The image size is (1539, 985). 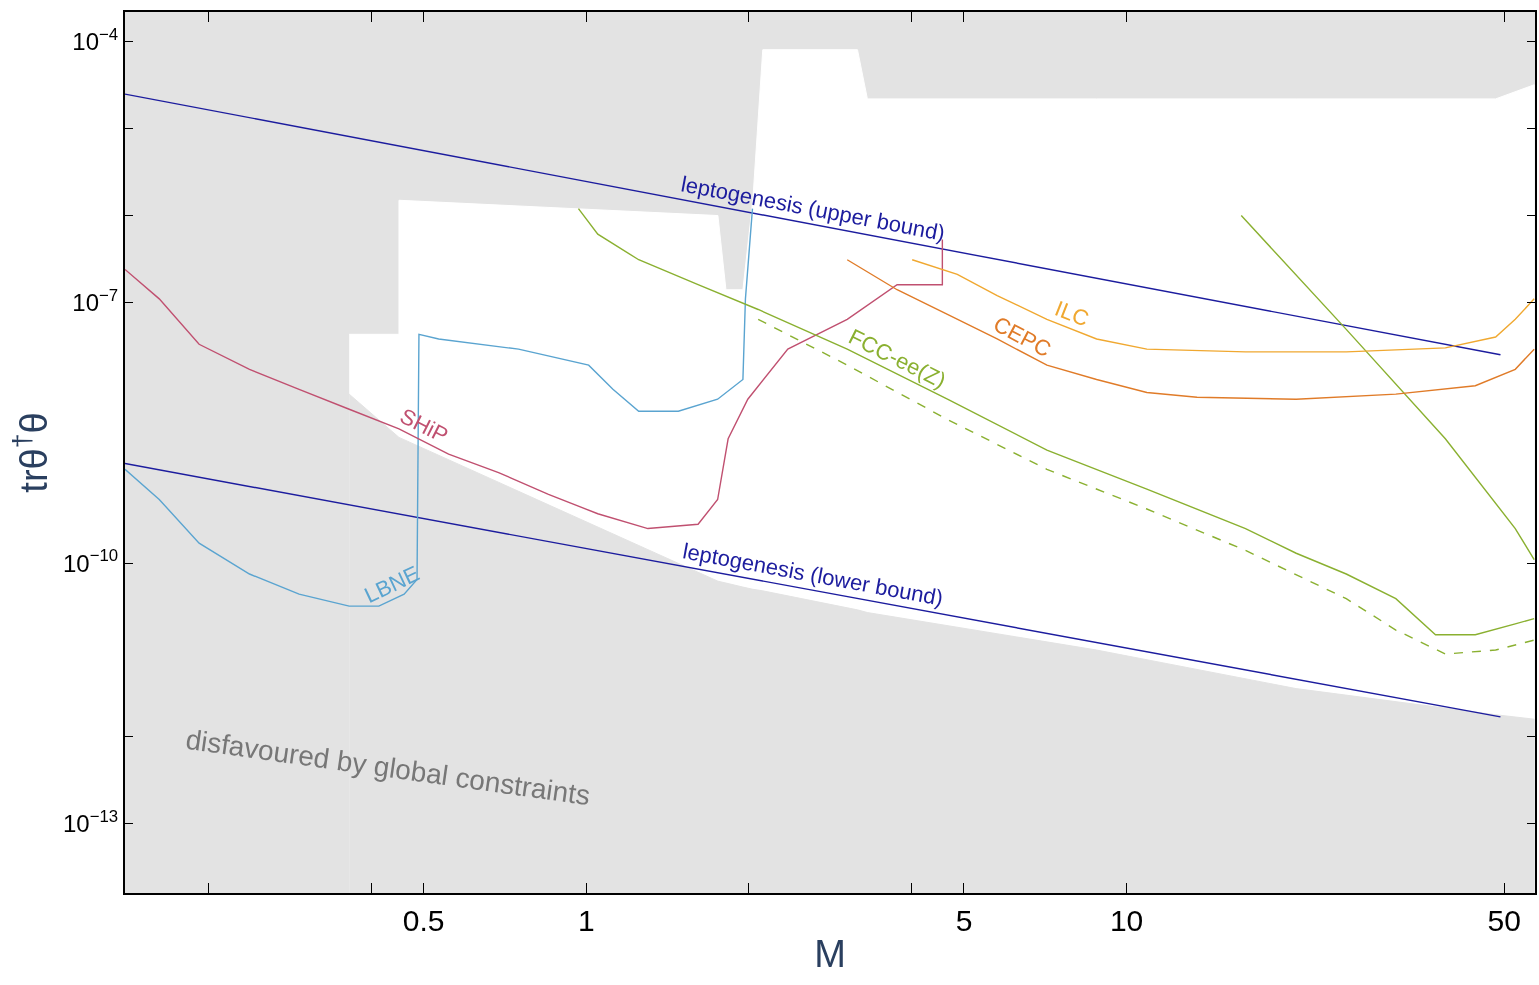 What do you see at coordinates (1126, 920) in the screenshot?
I see `x-tick-label: 10` at bounding box center [1126, 920].